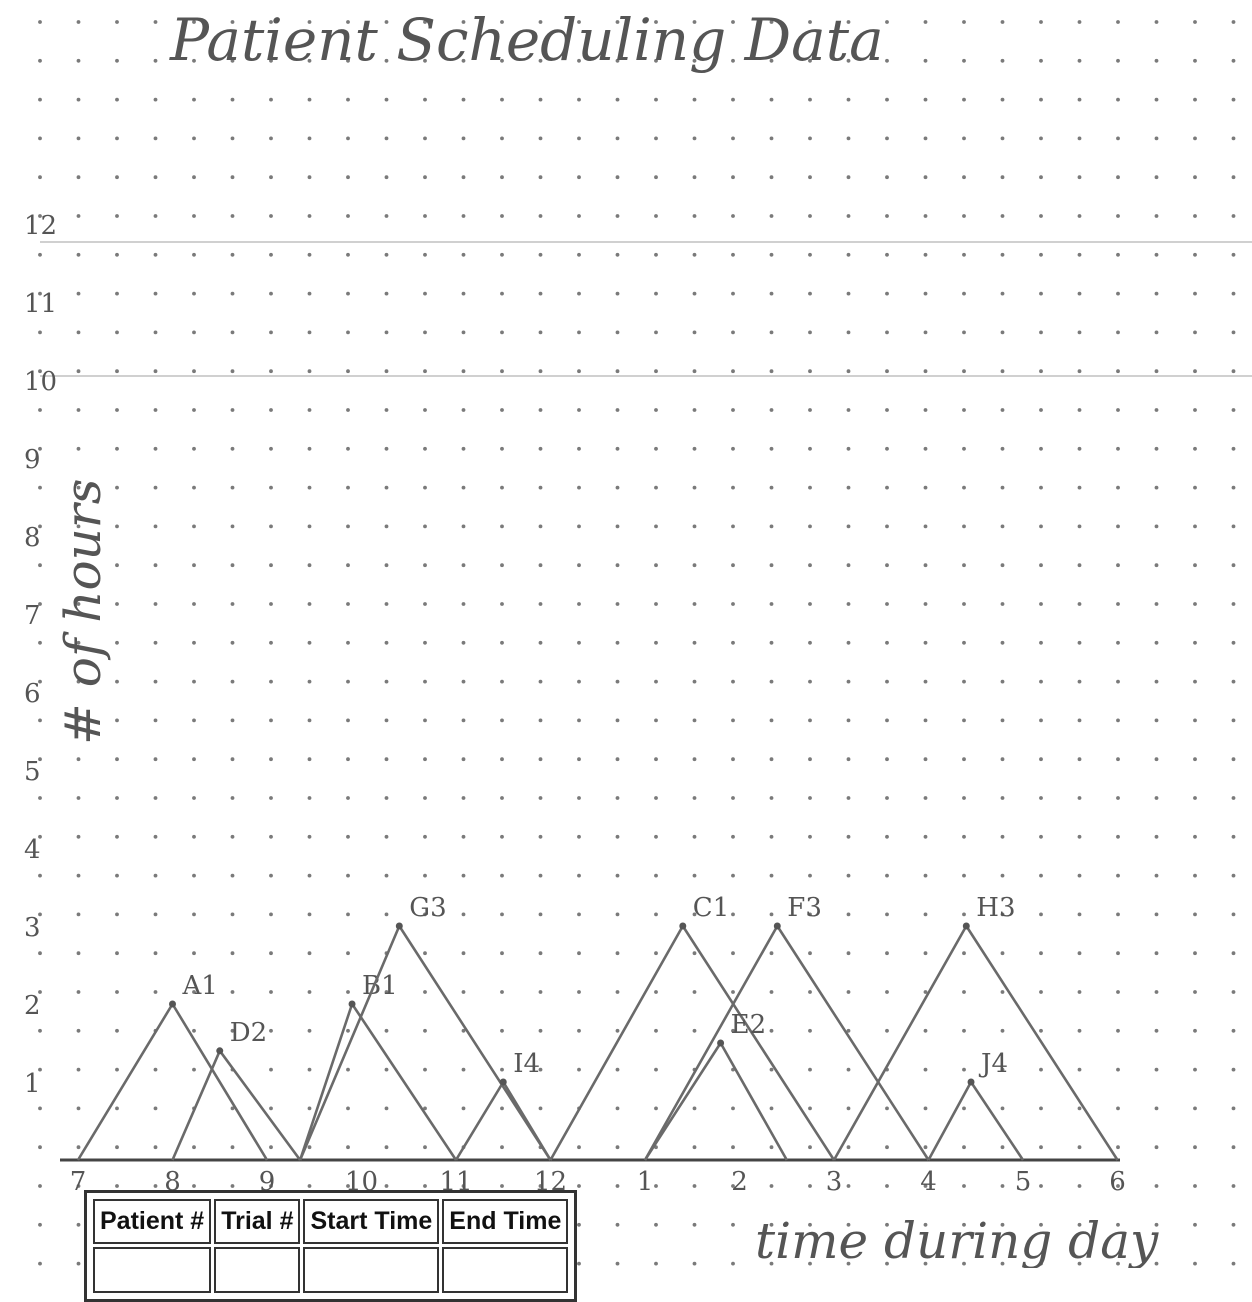  Describe the element at coordinates (32, 928) in the screenshot. I see `y-tick-label: 3` at that location.